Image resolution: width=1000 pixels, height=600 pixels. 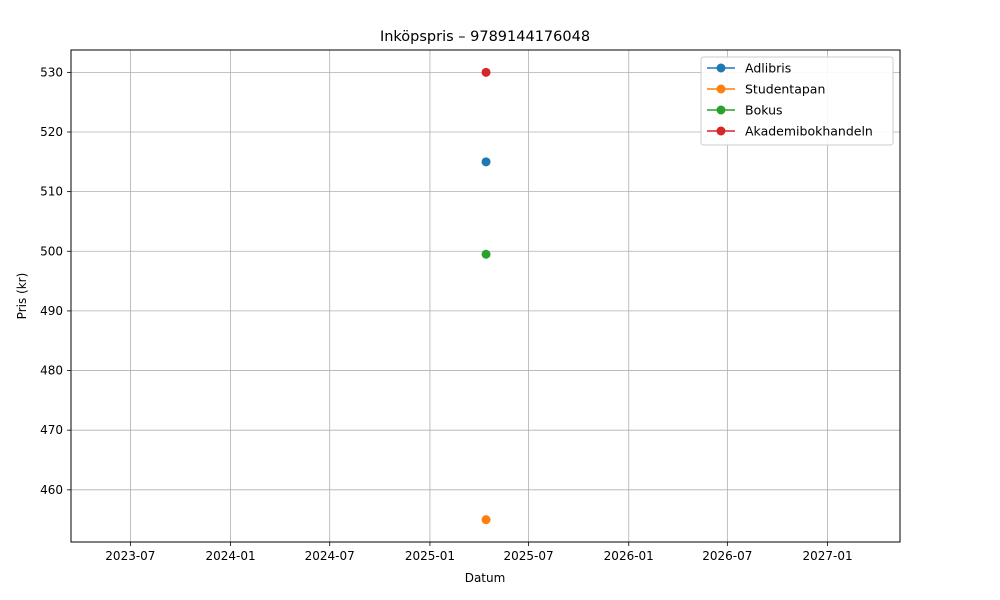 What do you see at coordinates (827, 556) in the screenshot?
I see `x-tick-label: 2027-01` at bounding box center [827, 556].